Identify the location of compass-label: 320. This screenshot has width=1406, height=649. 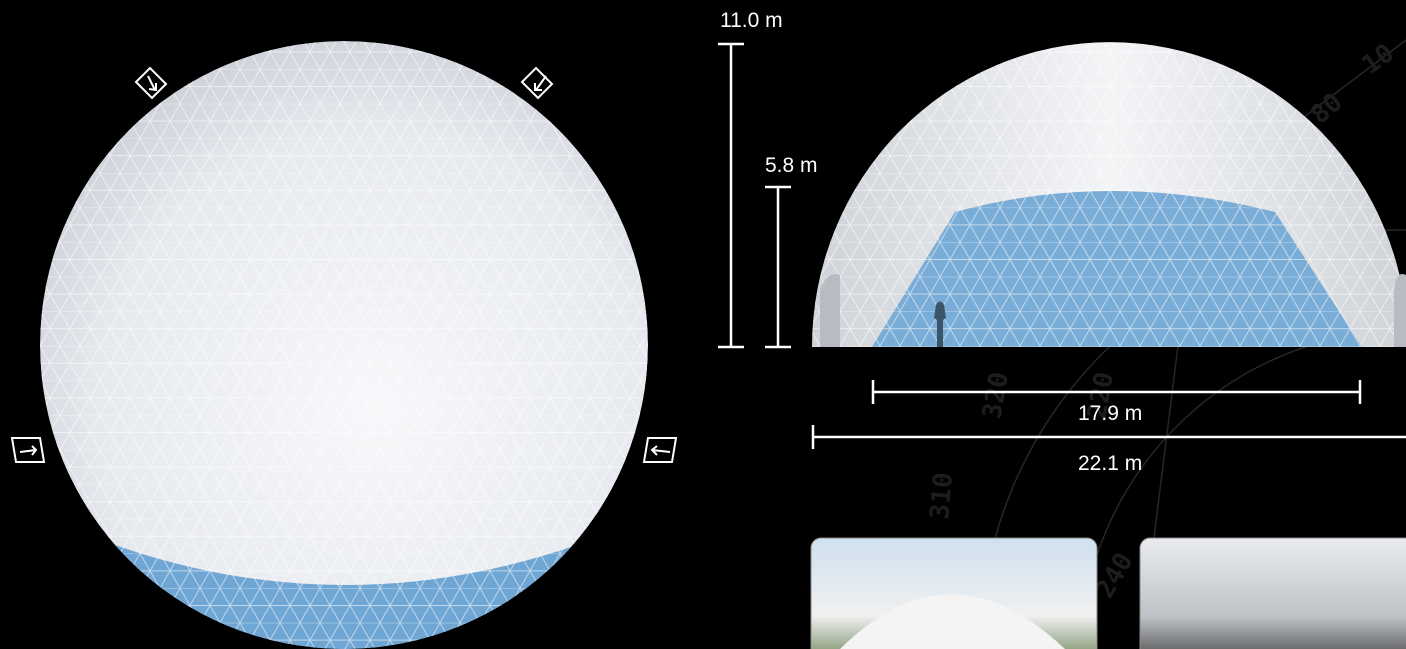
(996, 395).